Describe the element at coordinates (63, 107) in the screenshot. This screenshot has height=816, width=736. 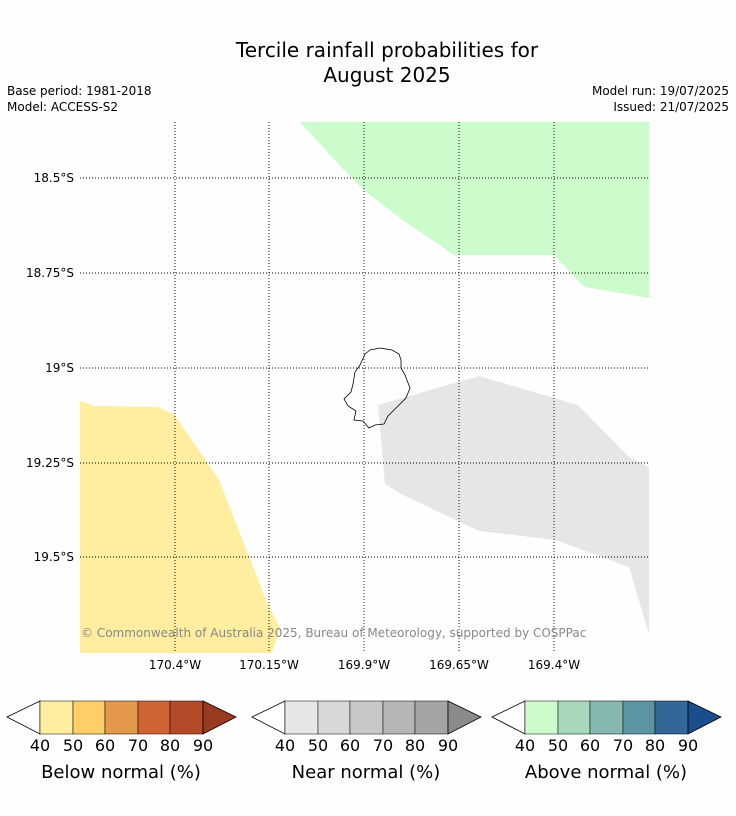
I see `model-name: Model: ACCESS-S2` at that location.